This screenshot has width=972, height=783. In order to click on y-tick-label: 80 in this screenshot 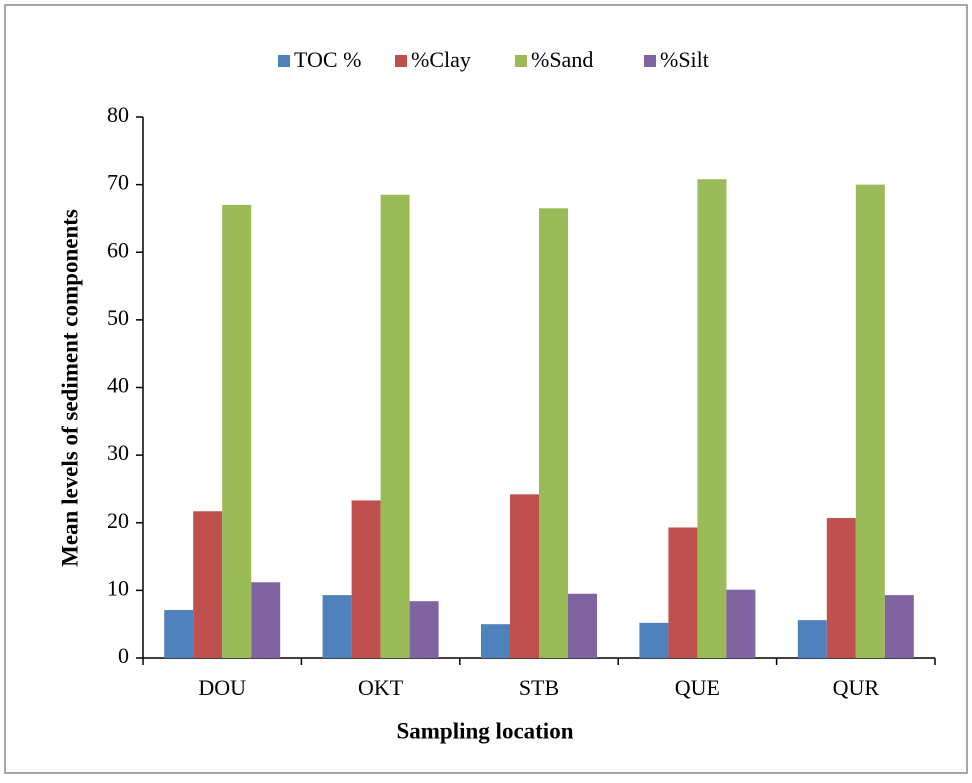, I will do `click(118, 114)`.